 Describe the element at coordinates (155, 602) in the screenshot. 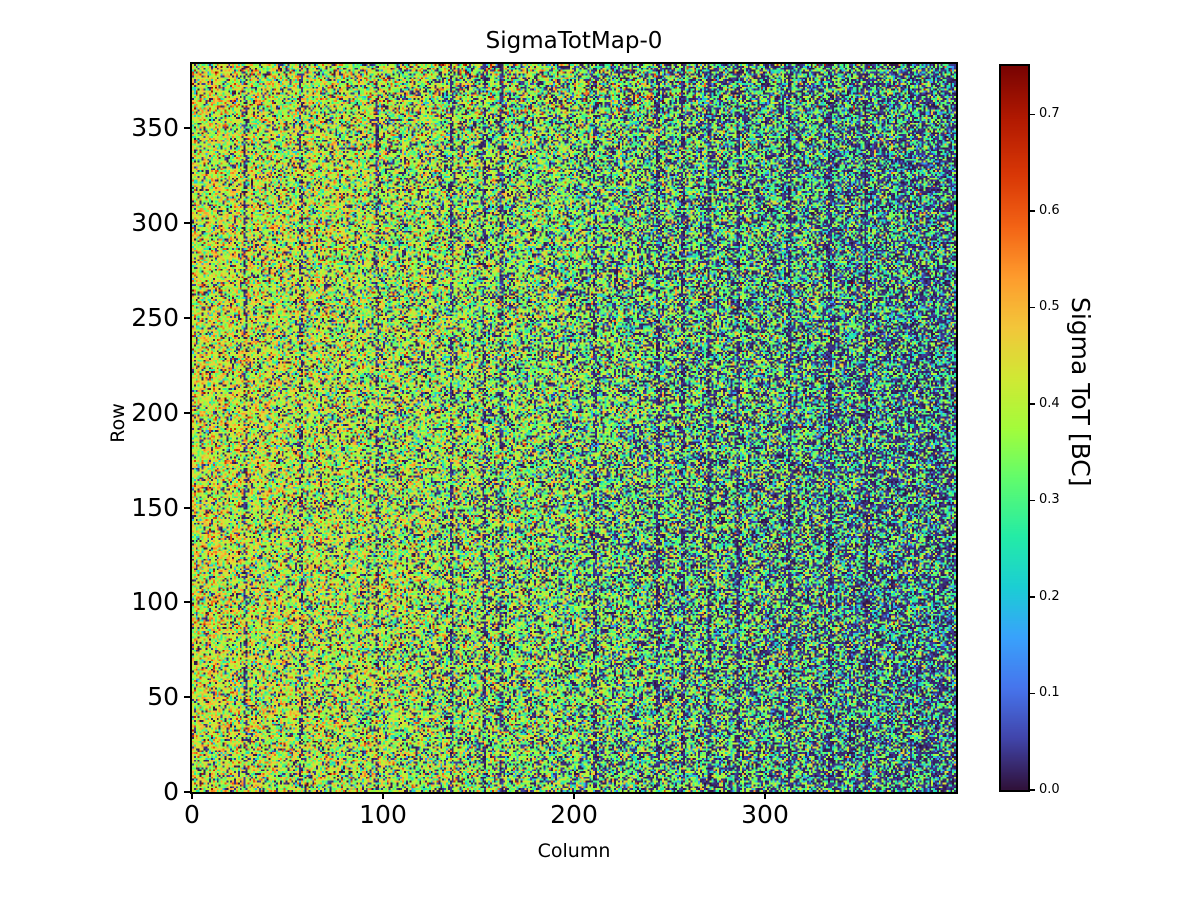

I see `y-tick-label: 100` at that location.